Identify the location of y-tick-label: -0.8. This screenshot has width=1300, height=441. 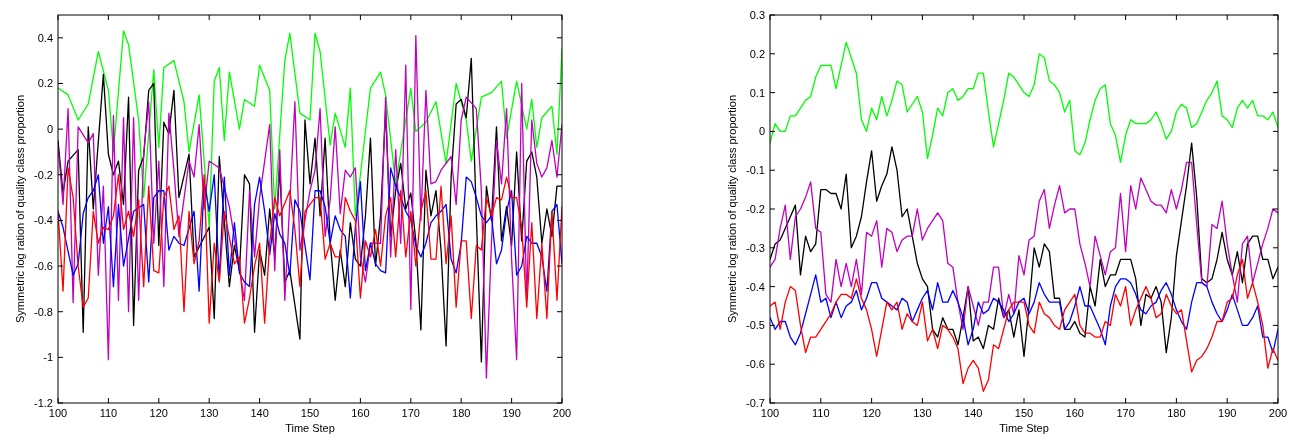
(43, 311).